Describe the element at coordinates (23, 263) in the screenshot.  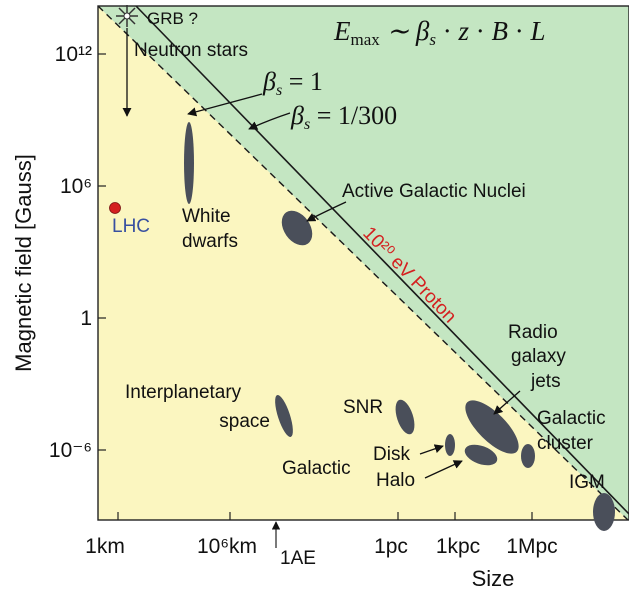
I see `y-axis-title: Magnetic field [Gauss]` at that location.